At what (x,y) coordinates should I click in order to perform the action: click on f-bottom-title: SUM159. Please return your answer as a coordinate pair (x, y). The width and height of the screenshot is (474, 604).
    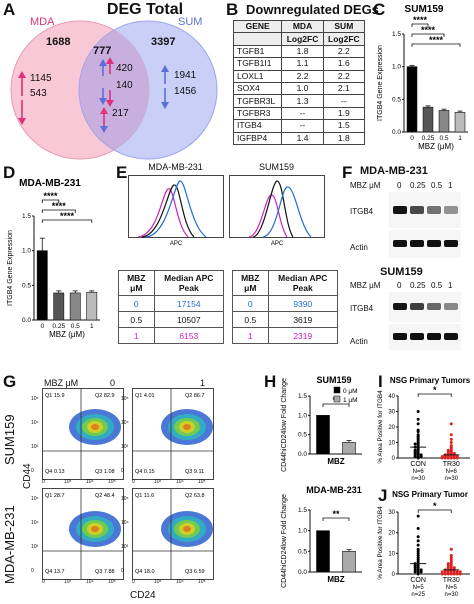
    Looking at the image, I should click on (401, 272).